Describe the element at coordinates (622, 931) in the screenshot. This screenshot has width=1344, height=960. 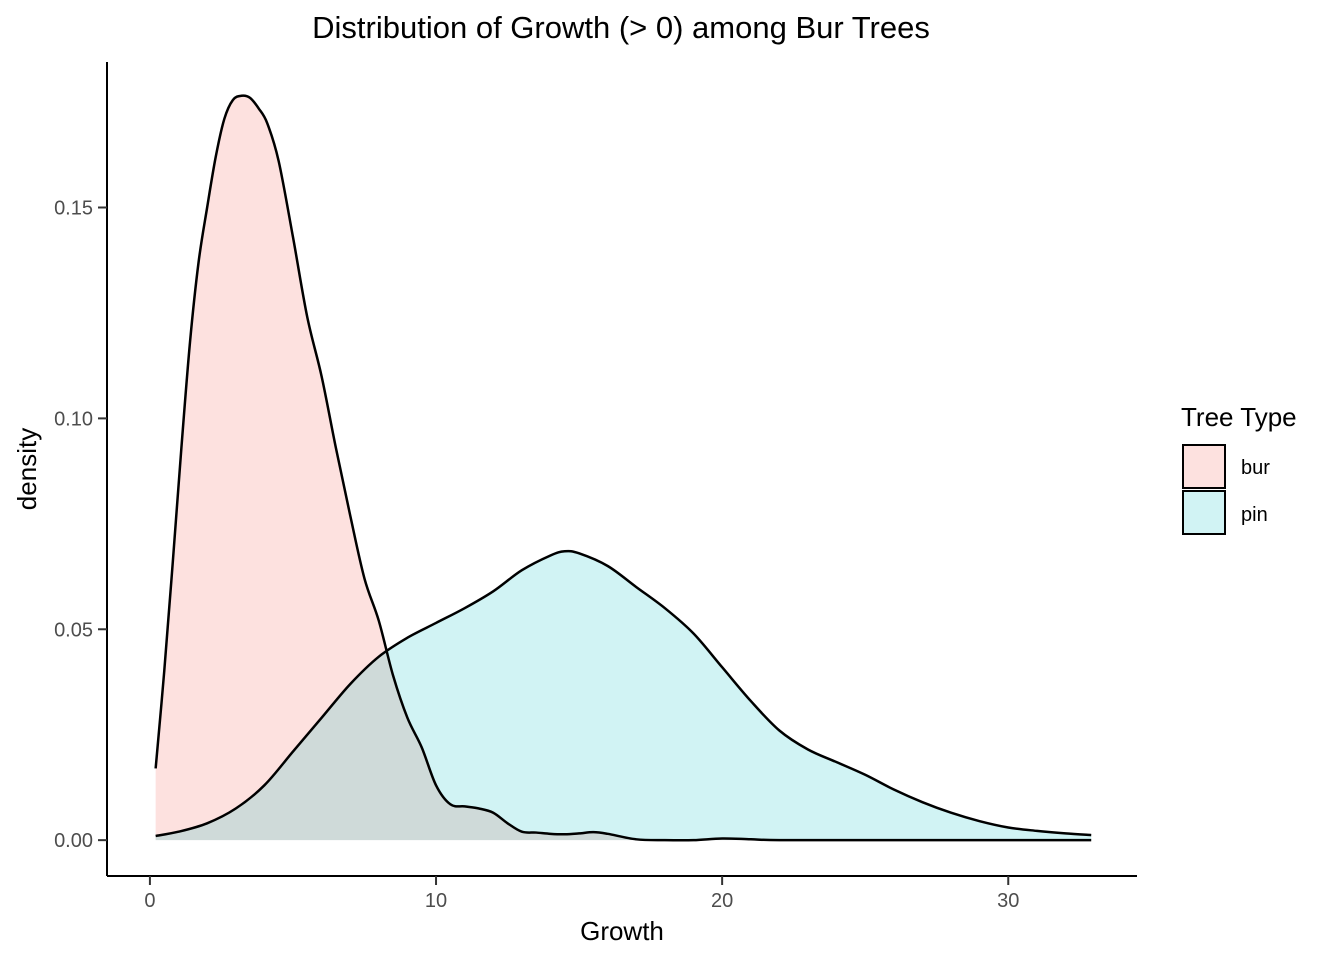
I see `x-axis-label: Growth` at that location.